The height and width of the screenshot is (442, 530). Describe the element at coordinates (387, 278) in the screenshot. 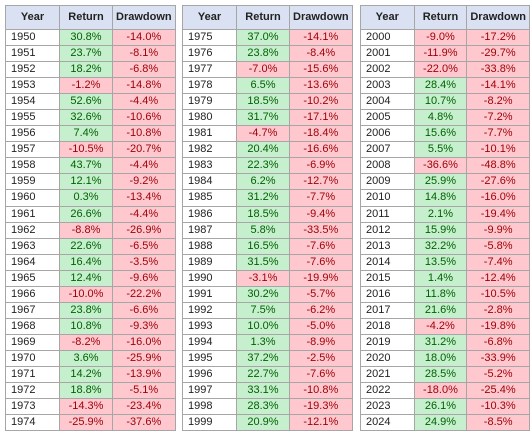

I see `year-cell: 2015` at that location.